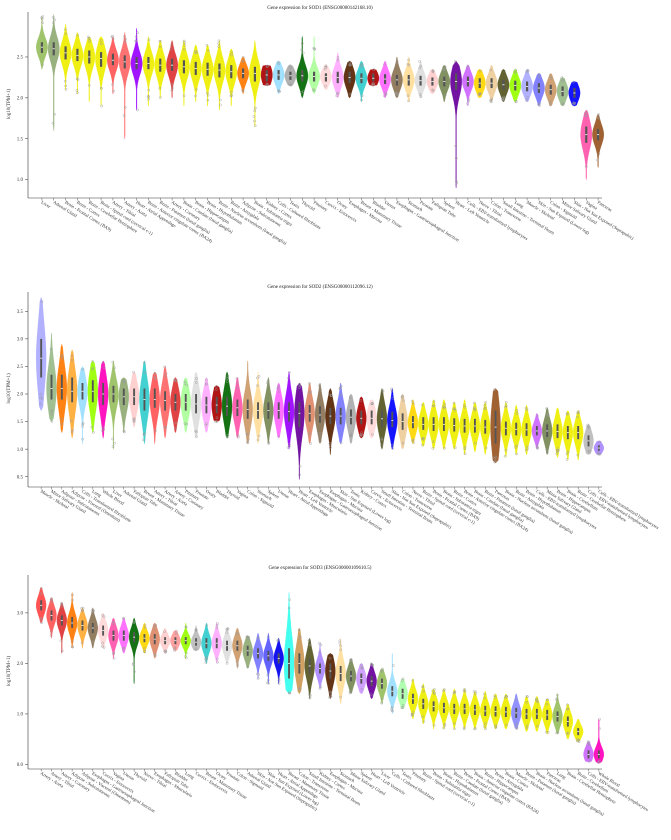 The width and height of the screenshot is (671, 840). Describe the element at coordinates (20, 450) in the screenshot. I see `y-tick-label: 1.0` at that location.